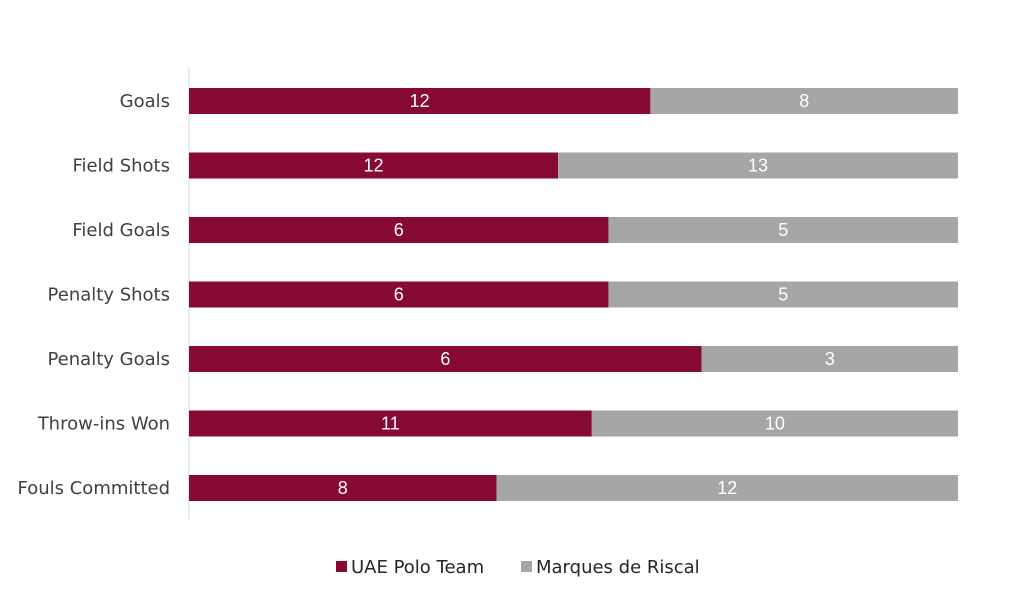 The height and width of the screenshot is (603, 1024). I want to click on data-label-marques-de-riscal-penalty-shots: 5, so click(783, 295).